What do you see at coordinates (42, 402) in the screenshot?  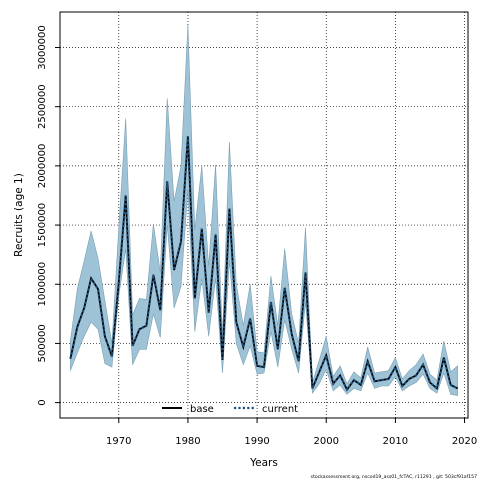 I see `y-tick-label-0: 0` at bounding box center [42, 402].